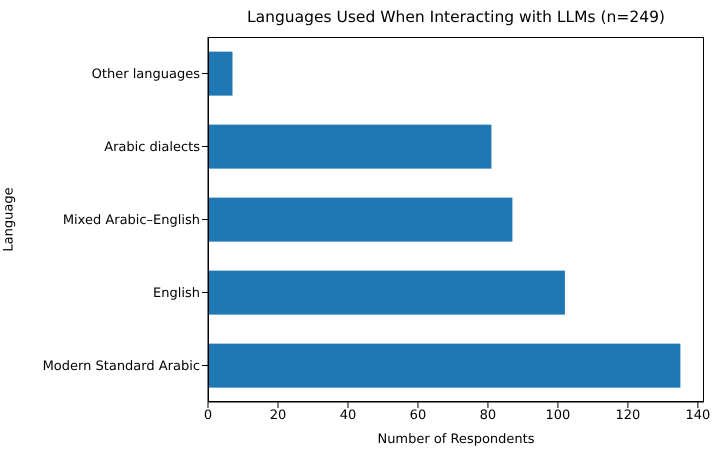 This screenshot has height=455, width=720. What do you see at coordinates (418, 416) in the screenshot?
I see `x-tick-label: 60` at bounding box center [418, 416].